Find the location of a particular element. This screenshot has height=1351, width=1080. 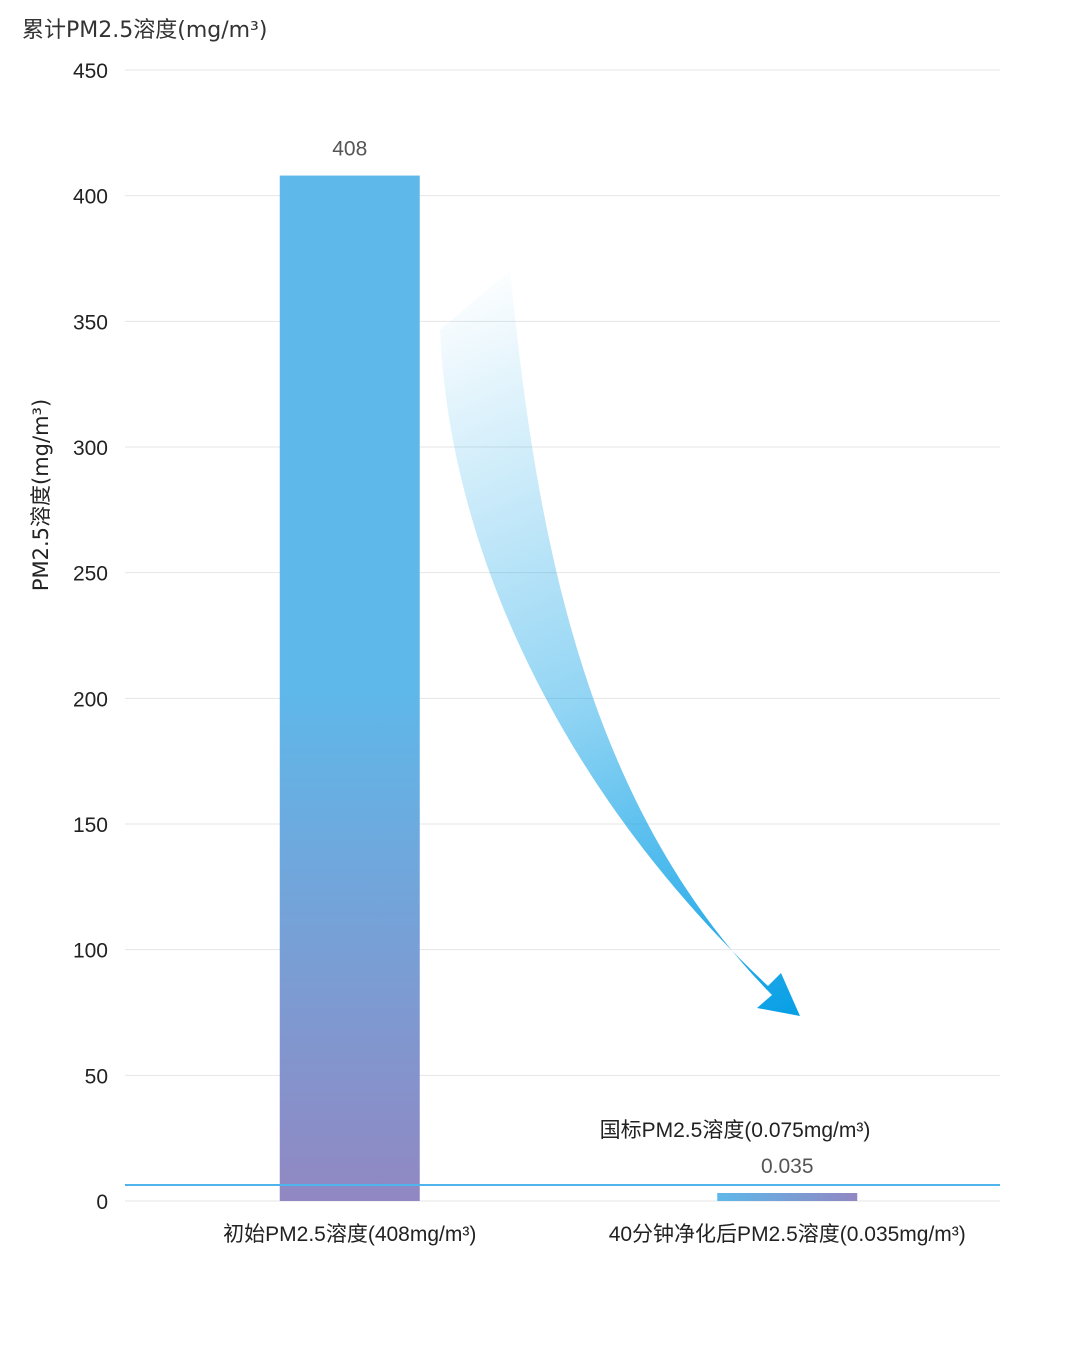

page-title: 累计PM2.5溶度(mg/m³) is located at coordinates (145, 30).